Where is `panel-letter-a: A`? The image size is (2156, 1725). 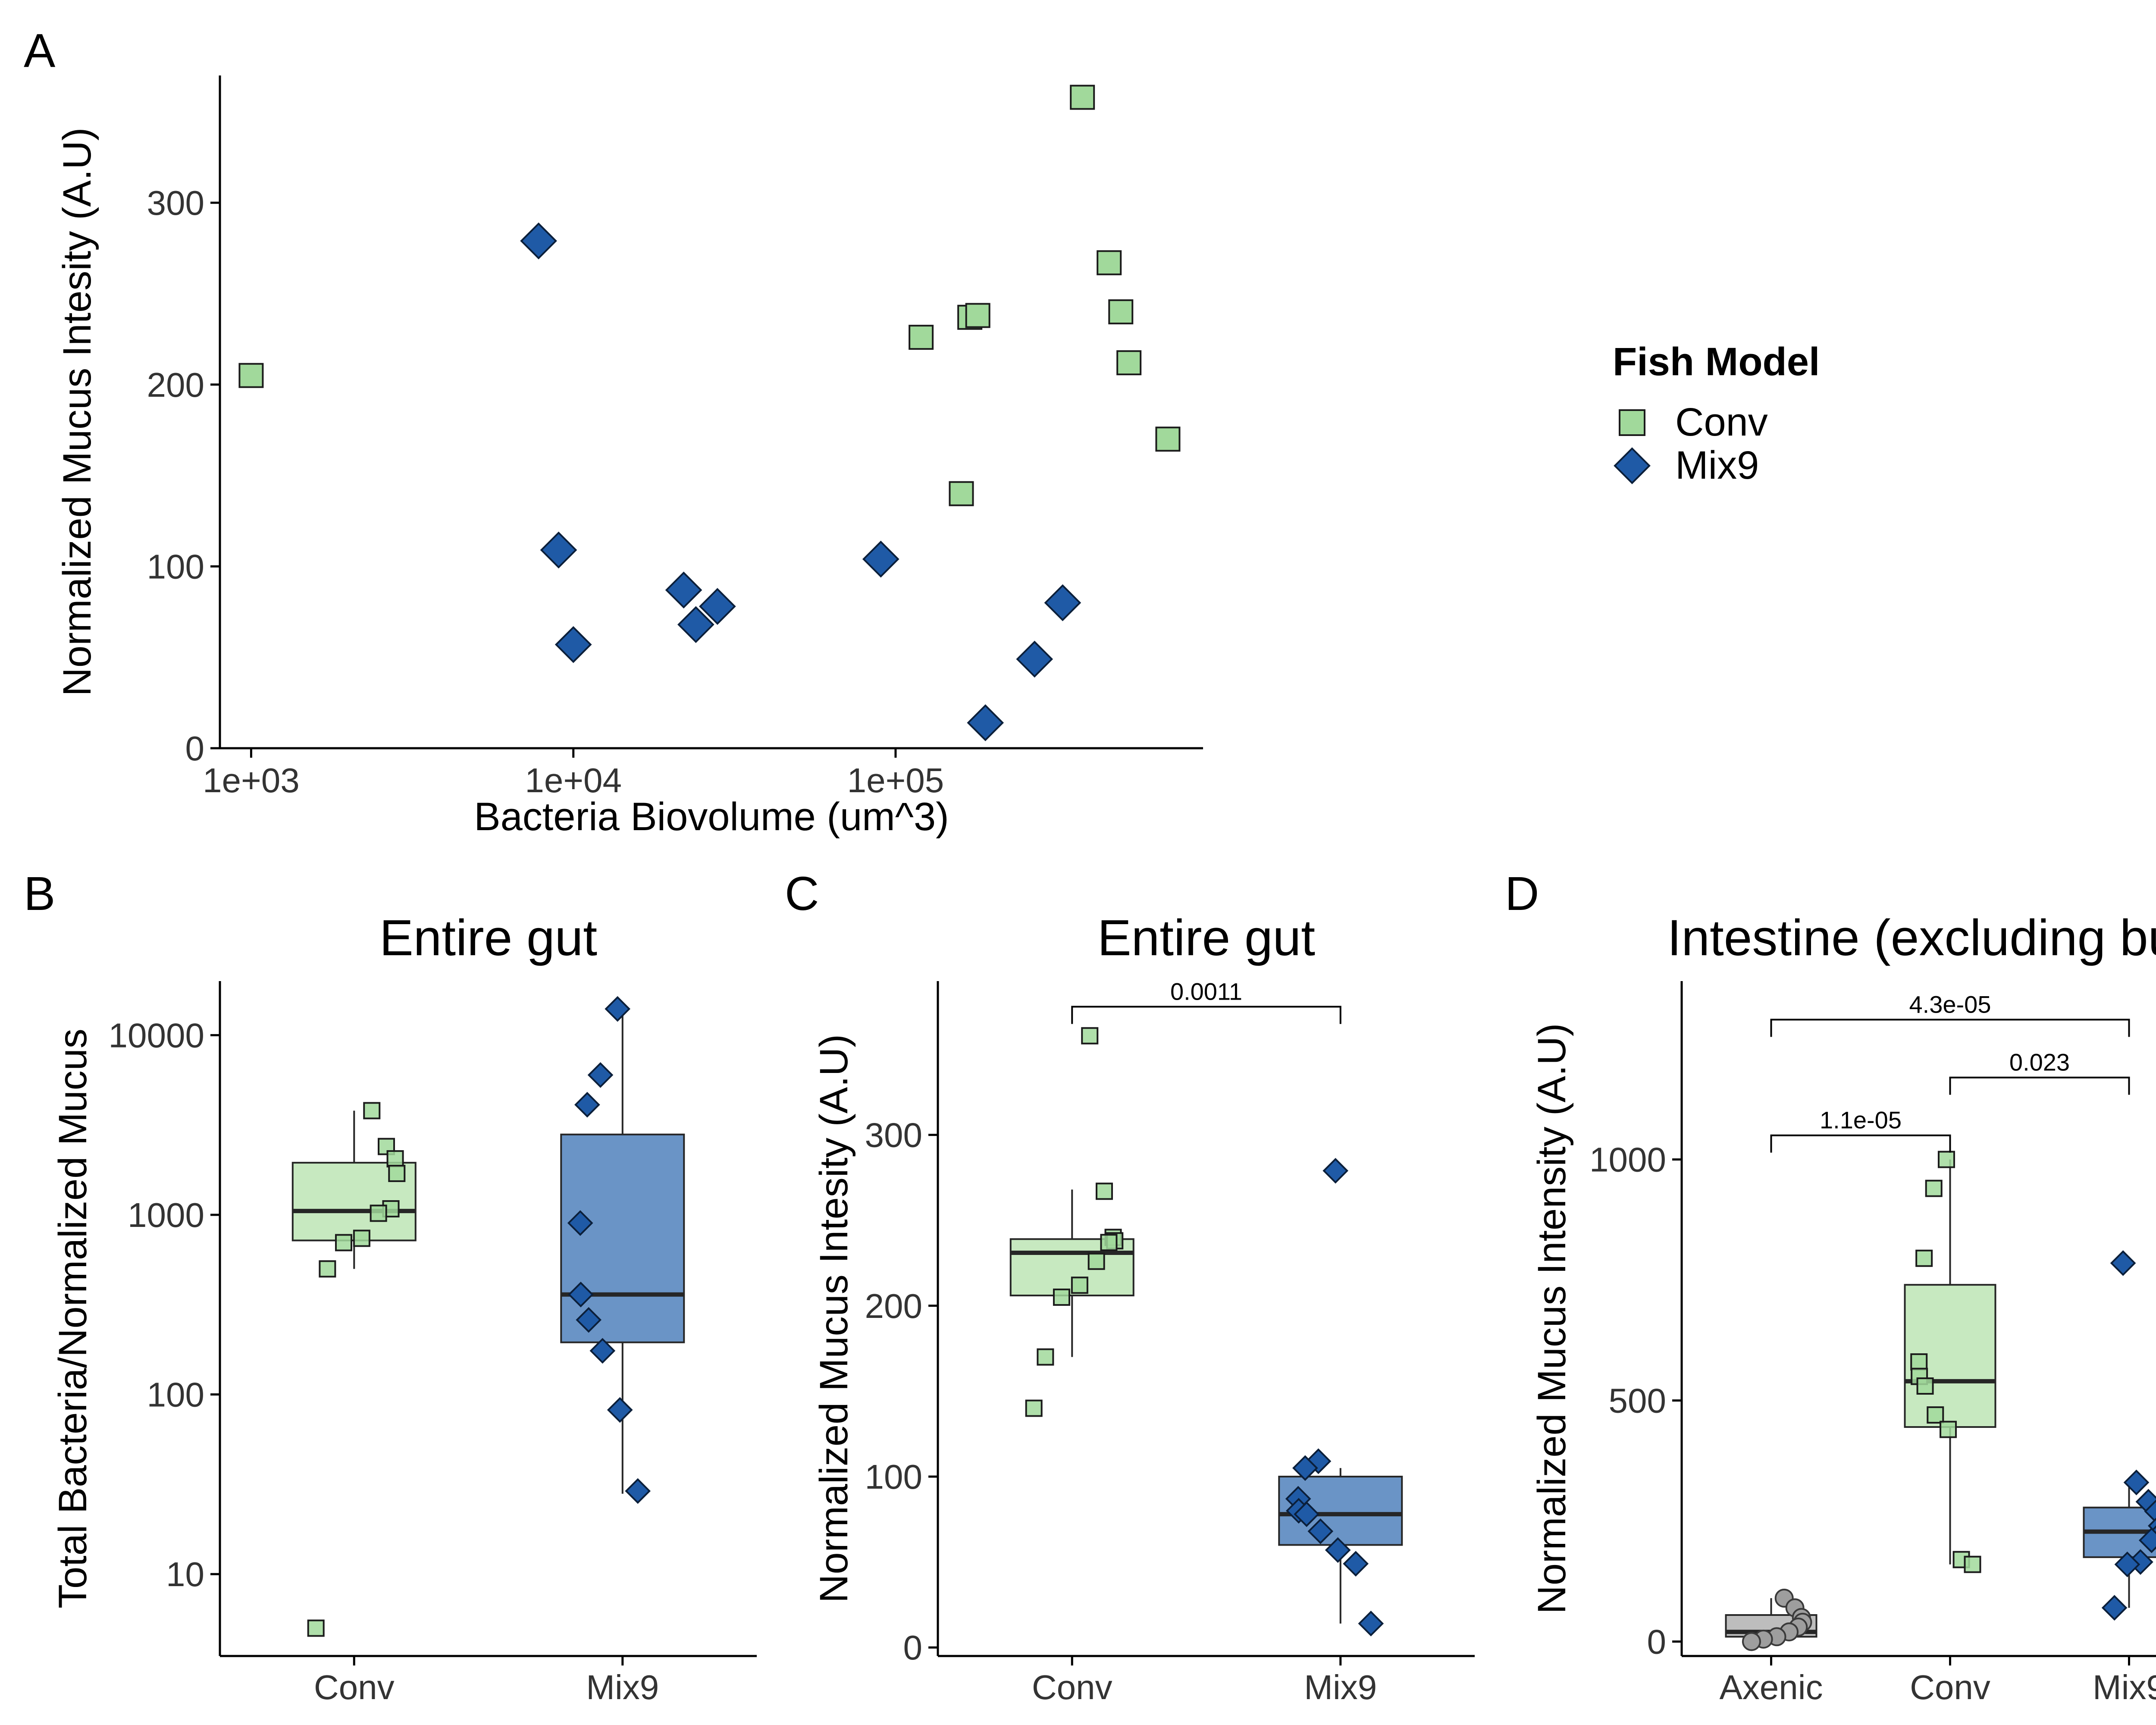 panel-letter-a: A is located at coordinates (40, 51).